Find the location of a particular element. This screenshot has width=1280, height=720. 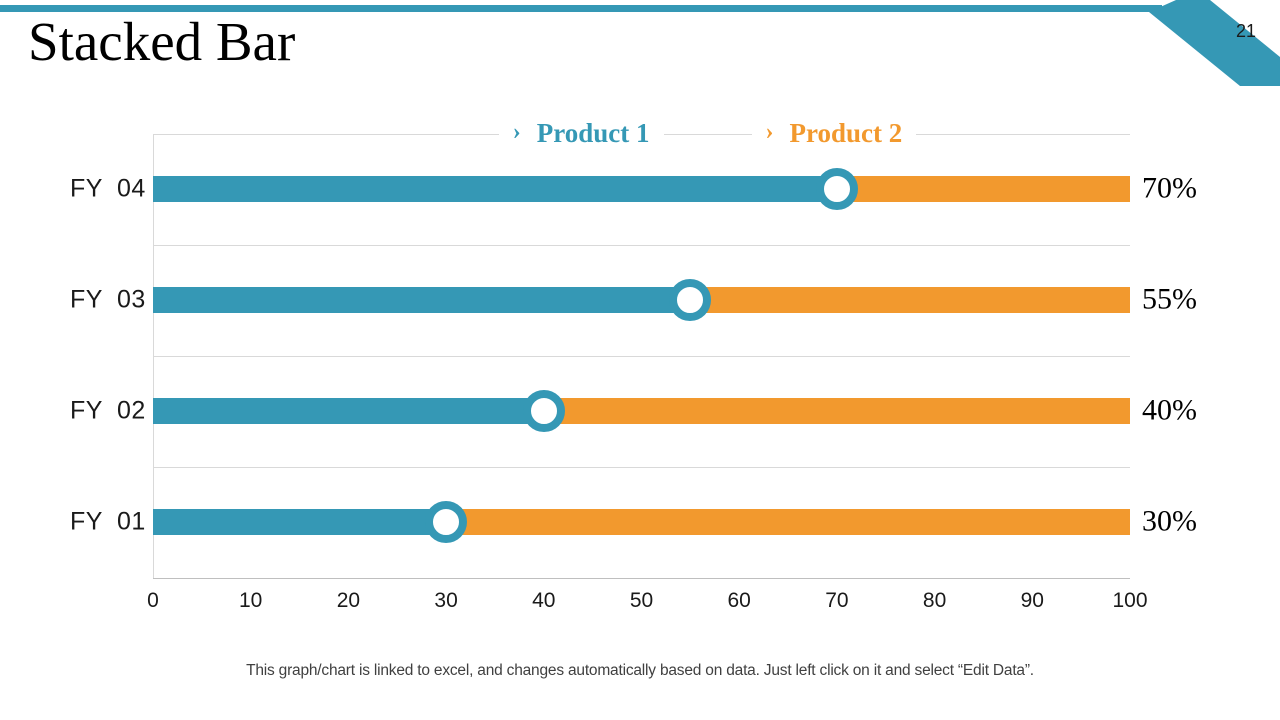

category-label: FY 04 is located at coordinates (108, 188).